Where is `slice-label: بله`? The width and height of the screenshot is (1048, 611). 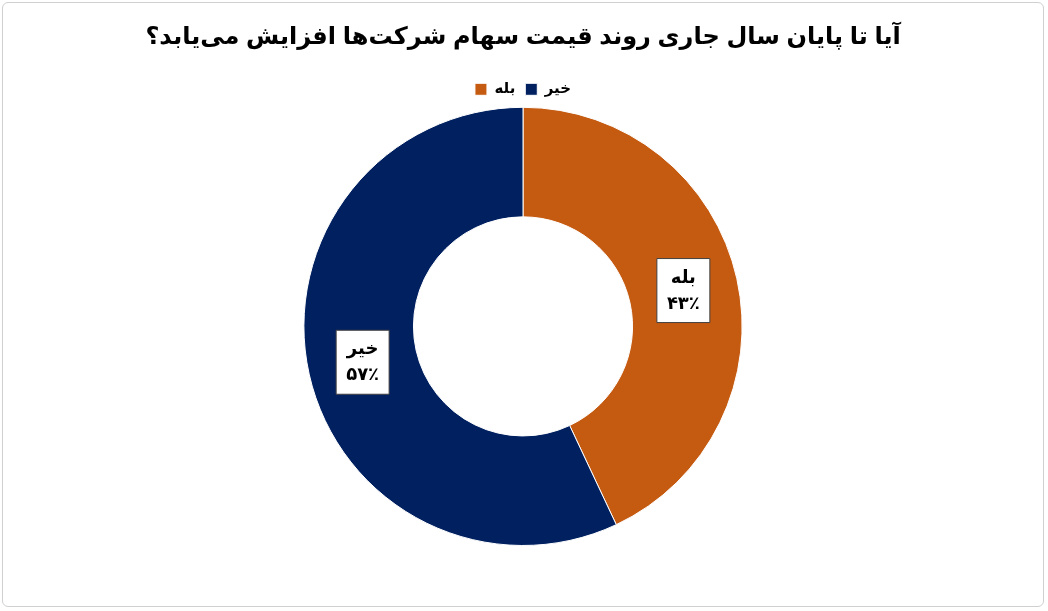
slice-label: بله is located at coordinates (683, 276).